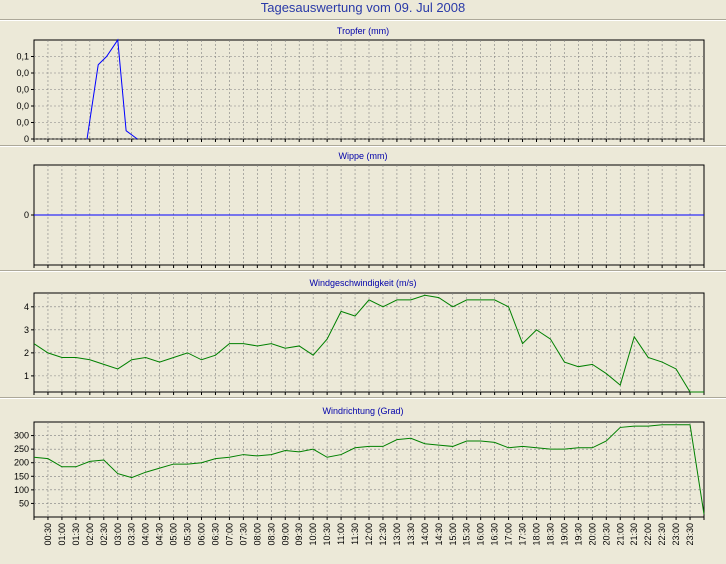 This screenshot has height=564, width=726. Describe the element at coordinates (21, 449) in the screenshot. I see `y-tick-label: 250` at that location.